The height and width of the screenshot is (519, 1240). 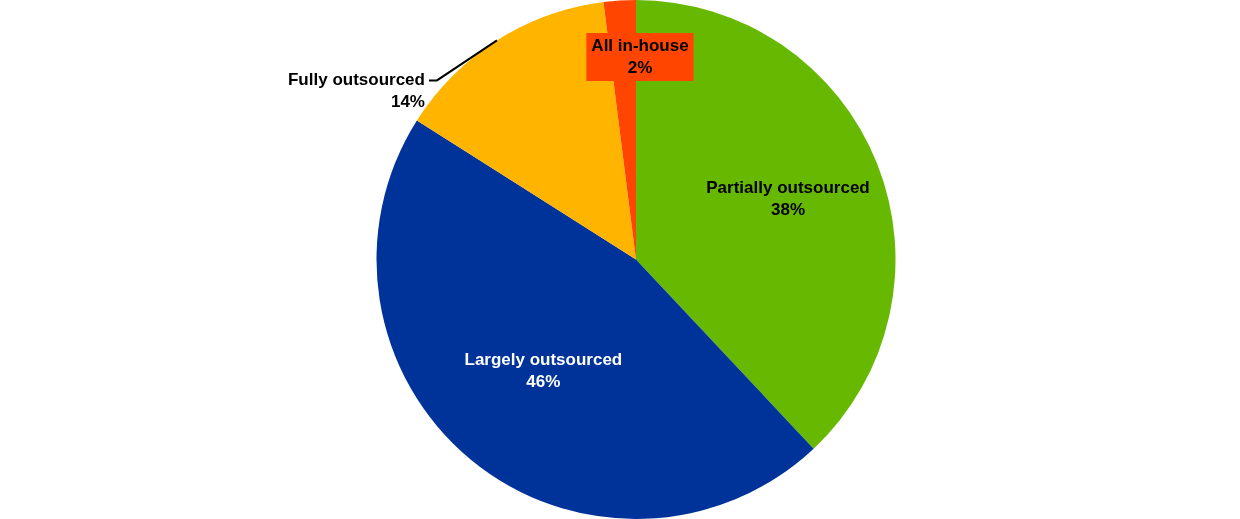 I want to click on data-label: 14%, so click(x=407, y=102).